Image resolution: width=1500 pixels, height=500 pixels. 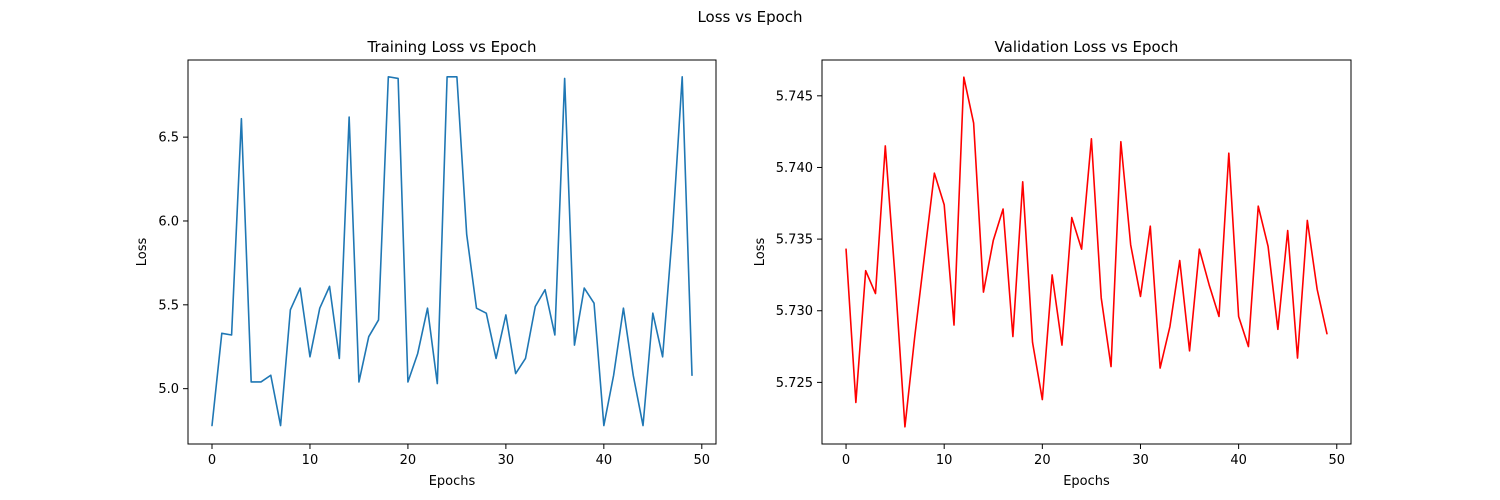 What do you see at coordinates (1140, 460) in the screenshot?
I see `validation-x-tick-label: 30` at bounding box center [1140, 460].